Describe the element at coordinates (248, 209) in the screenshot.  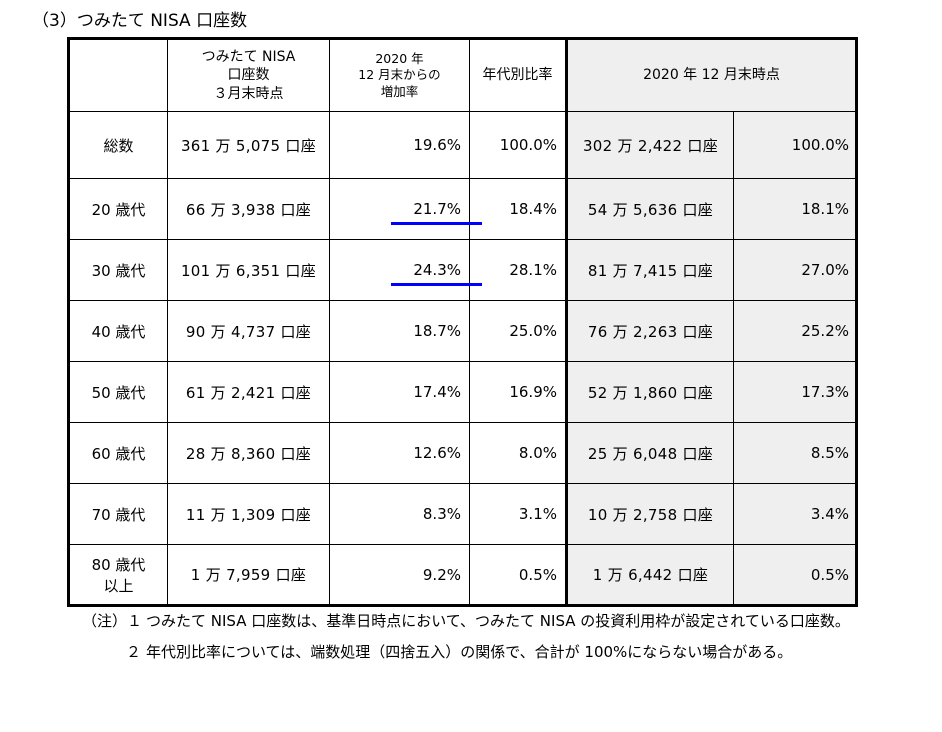
I see `account-count: 66 万 3,938 口座` at that location.